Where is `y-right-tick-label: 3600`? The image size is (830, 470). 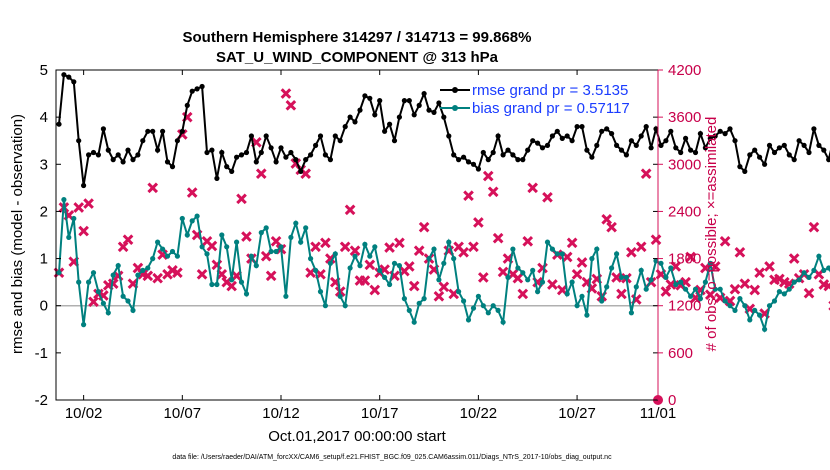
y-right-tick-label: 3600 is located at coordinates (684, 117).